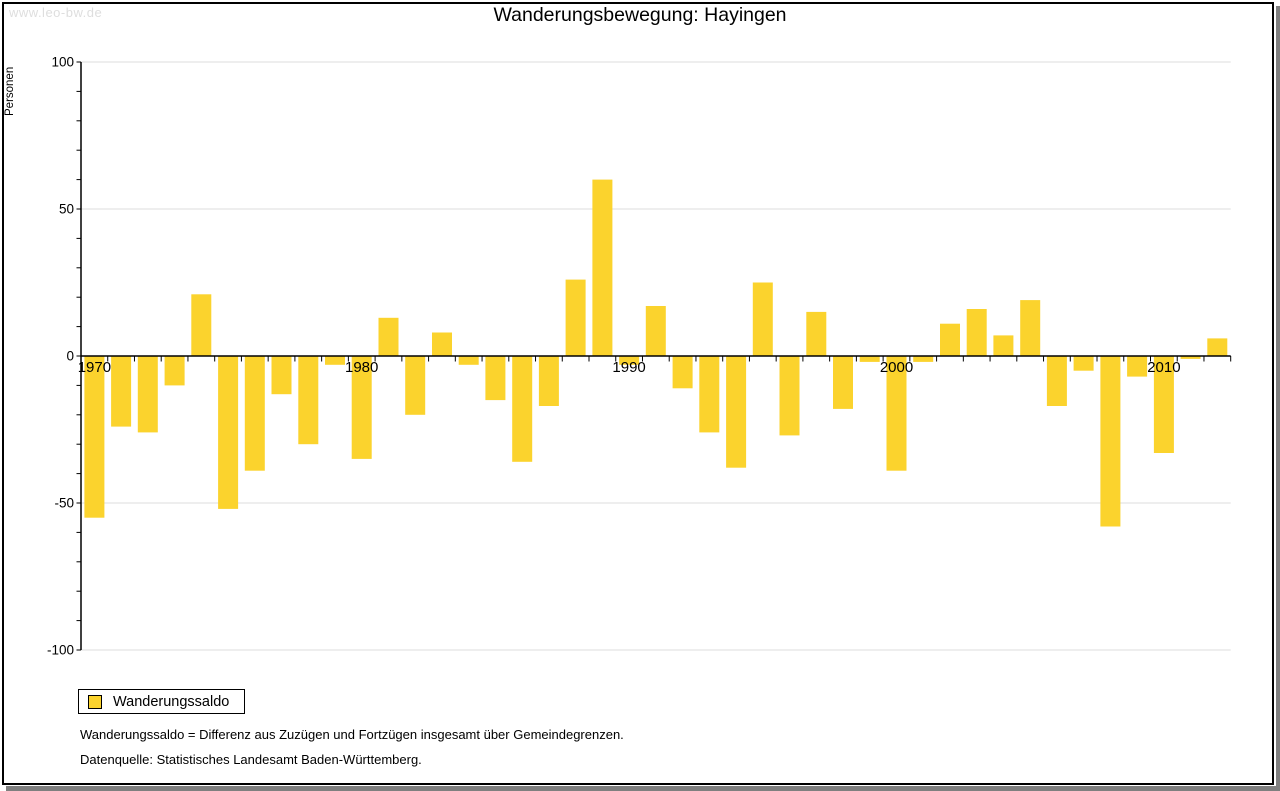 This screenshot has width=1280, height=791. What do you see at coordinates (468, 360) in the screenshot?
I see `bar-1984` at bounding box center [468, 360].